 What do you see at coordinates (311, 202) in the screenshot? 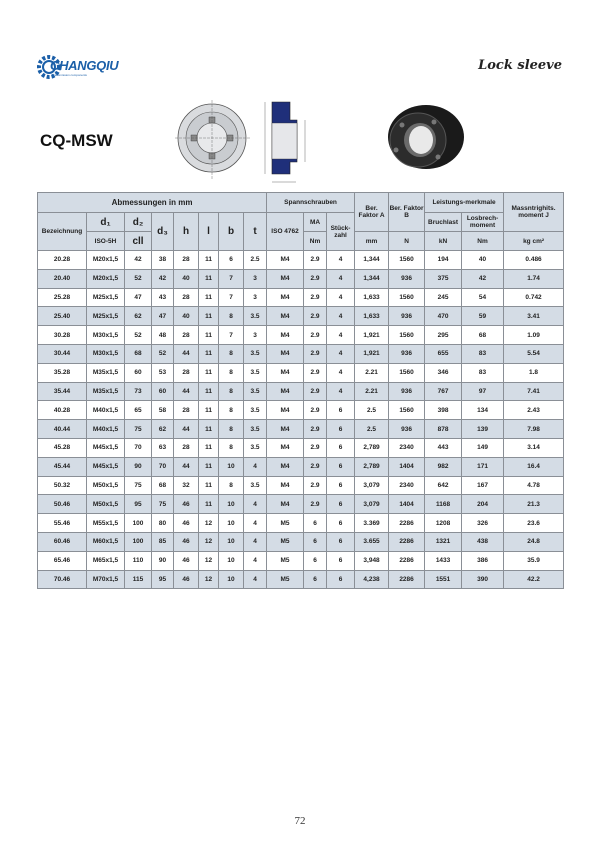
I see `group-screws: Spannschrauben` at bounding box center [311, 202].